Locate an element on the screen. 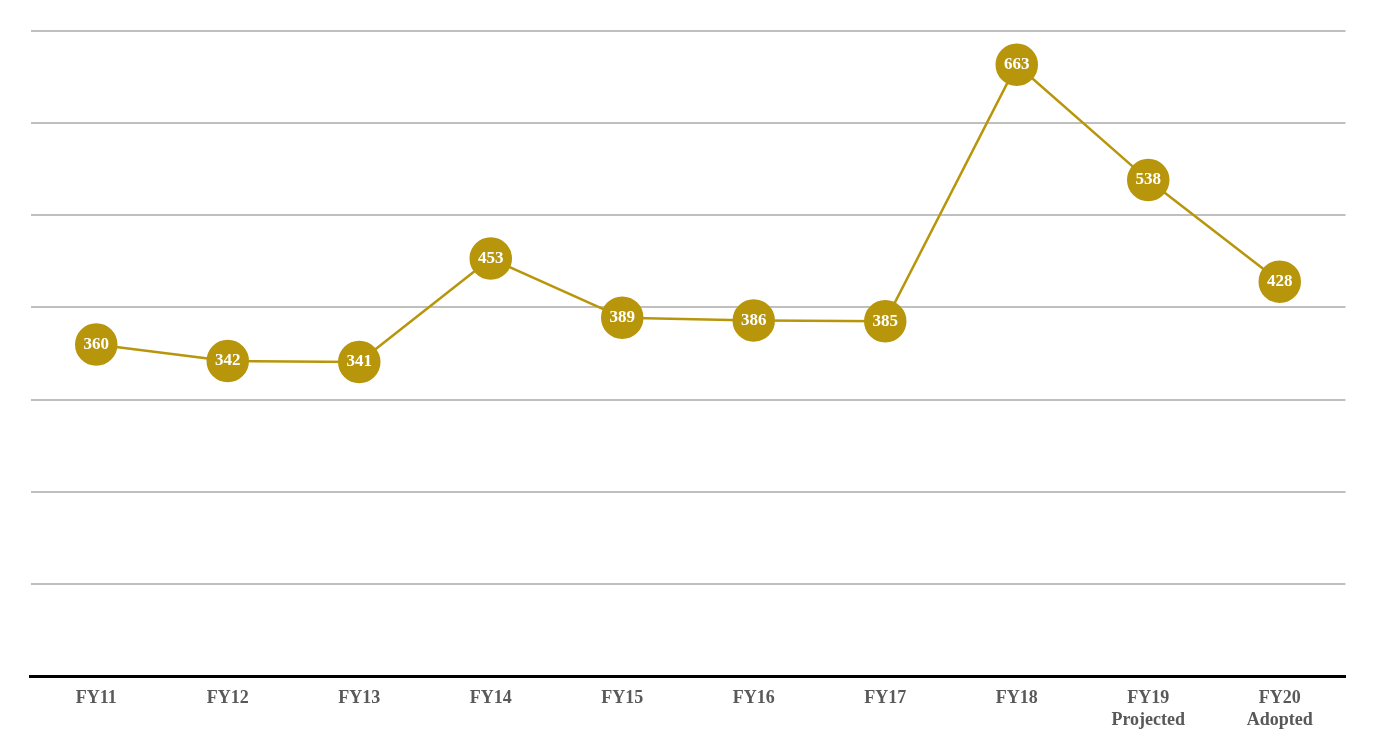 The width and height of the screenshot is (1376, 742). data-label: 342 is located at coordinates (228, 360).